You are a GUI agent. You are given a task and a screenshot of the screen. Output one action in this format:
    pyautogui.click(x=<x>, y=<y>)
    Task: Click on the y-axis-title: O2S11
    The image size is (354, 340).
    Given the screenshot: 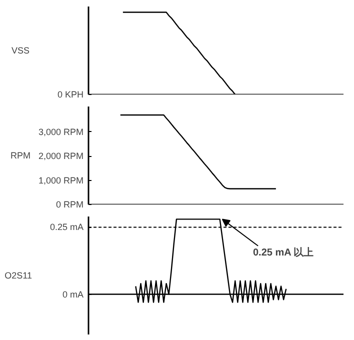 What is the action you would take?
    pyautogui.click(x=18, y=275)
    